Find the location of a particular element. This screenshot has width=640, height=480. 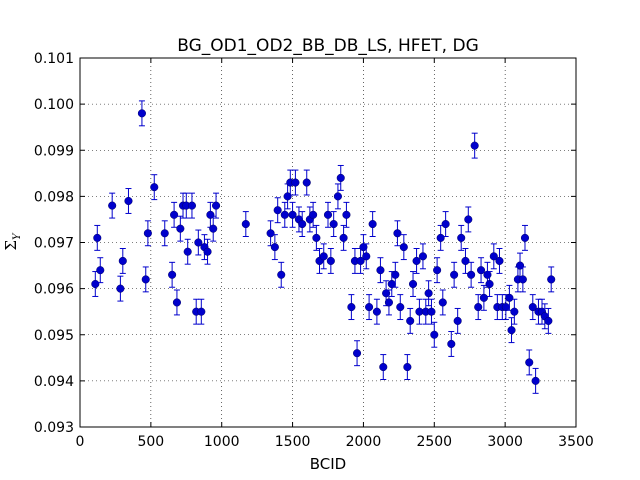

x-axis-label: BCID is located at coordinates (328, 464).